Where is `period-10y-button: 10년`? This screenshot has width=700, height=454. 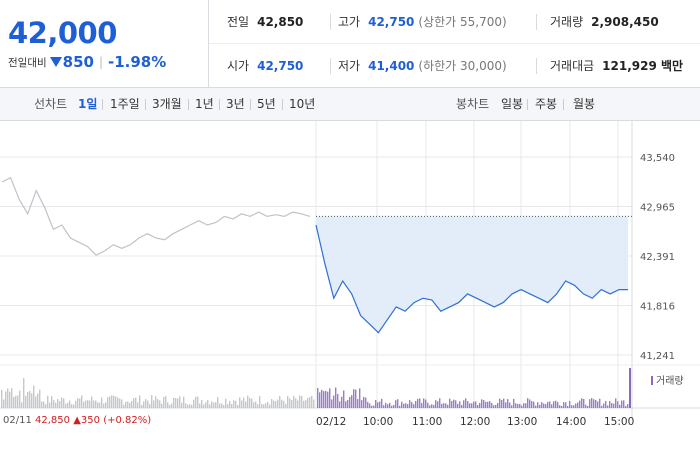
period-10y-button: 10년 is located at coordinates (302, 104).